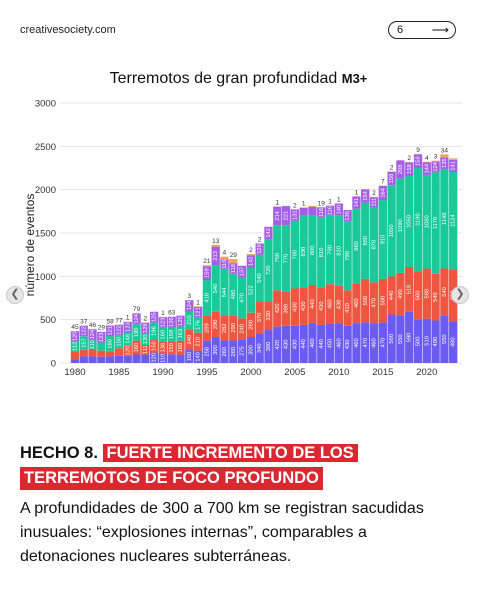  Describe the element at coordinates (111, 331) in the screenshot. I see `data-label: 121` at that location.